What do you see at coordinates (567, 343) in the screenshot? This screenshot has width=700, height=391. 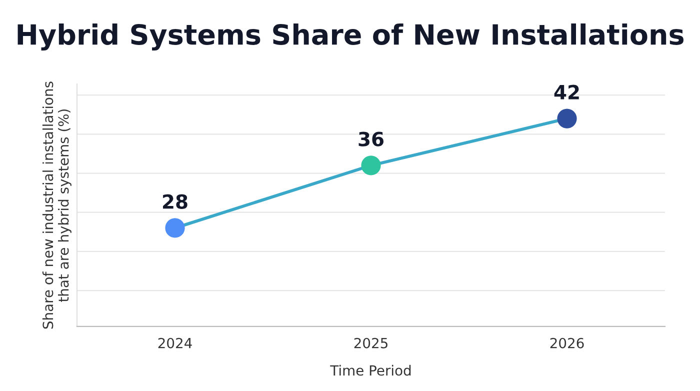 I see `x-tick-label: 2026` at bounding box center [567, 343].